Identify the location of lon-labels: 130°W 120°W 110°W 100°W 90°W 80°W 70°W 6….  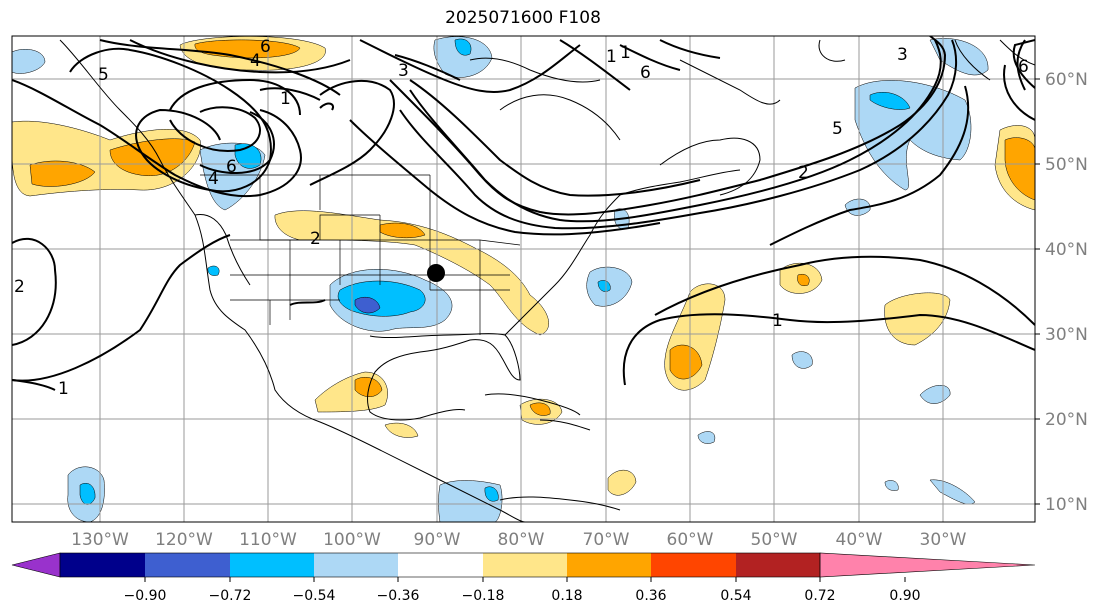
(519, 540).